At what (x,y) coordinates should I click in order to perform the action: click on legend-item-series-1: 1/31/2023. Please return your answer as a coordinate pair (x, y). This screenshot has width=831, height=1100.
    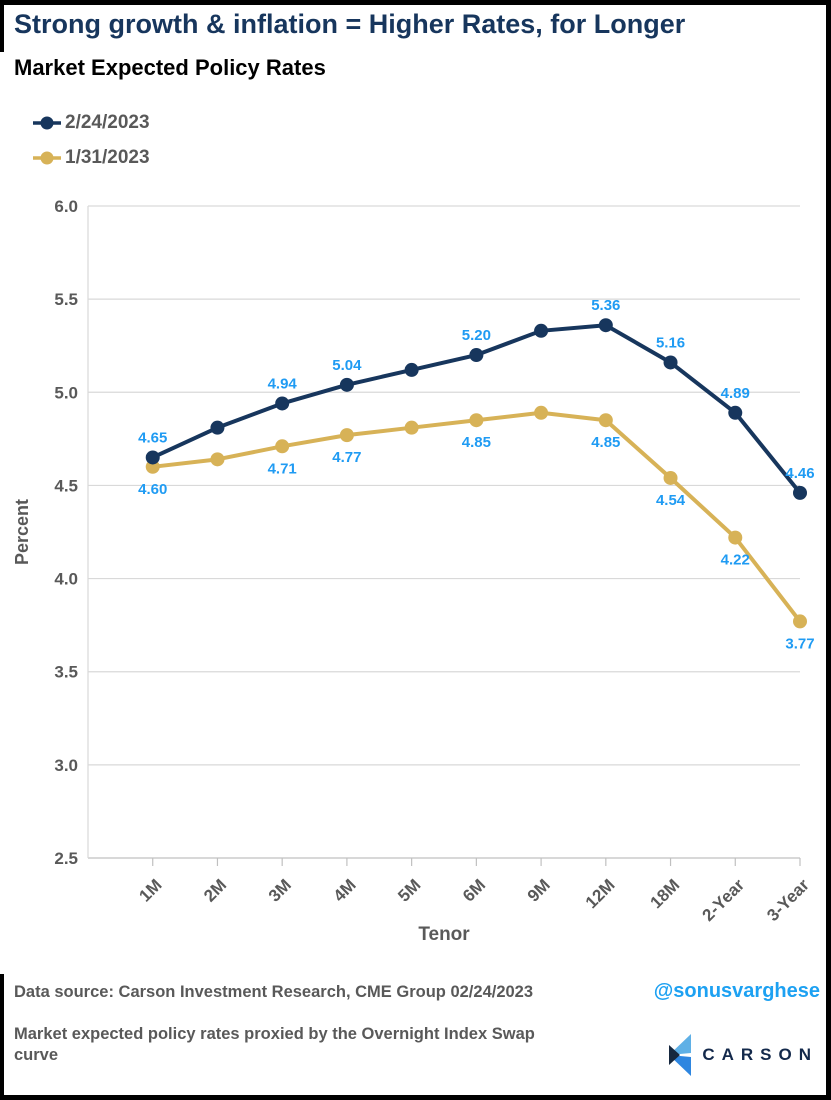
    Looking at the image, I should click on (91, 158).